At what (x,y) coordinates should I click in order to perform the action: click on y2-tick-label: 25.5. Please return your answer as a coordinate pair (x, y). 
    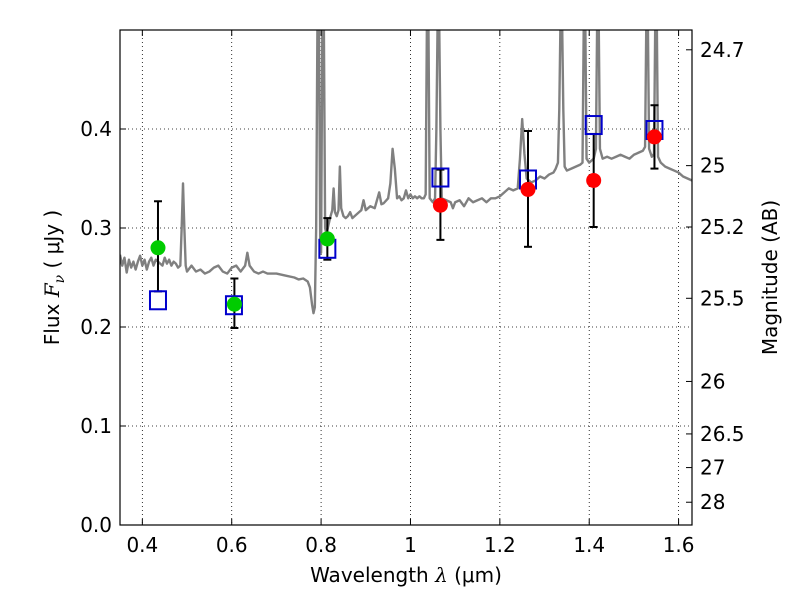
    Looking at the image, I should click on (722, 298).